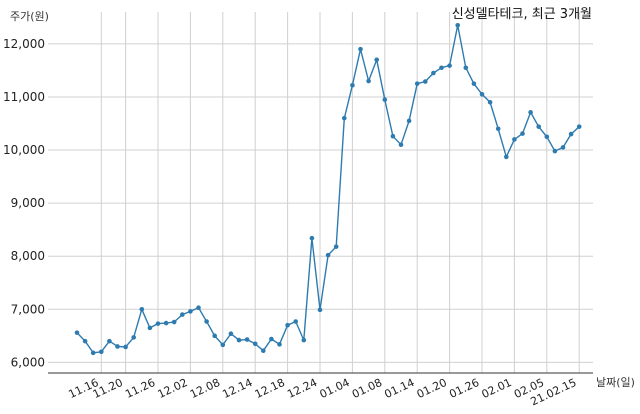 The image size is (640, 414). What do you see at coordinates (615, 382) in the screenshot?
I see `x-axis-label: 날짜(일)` at bounding box center [615, 382].